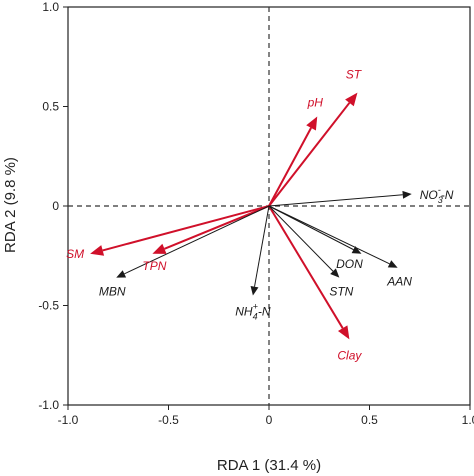 This screenshot has height=476, width=474. I want to click on vector-nh4n, so click(260, 250).